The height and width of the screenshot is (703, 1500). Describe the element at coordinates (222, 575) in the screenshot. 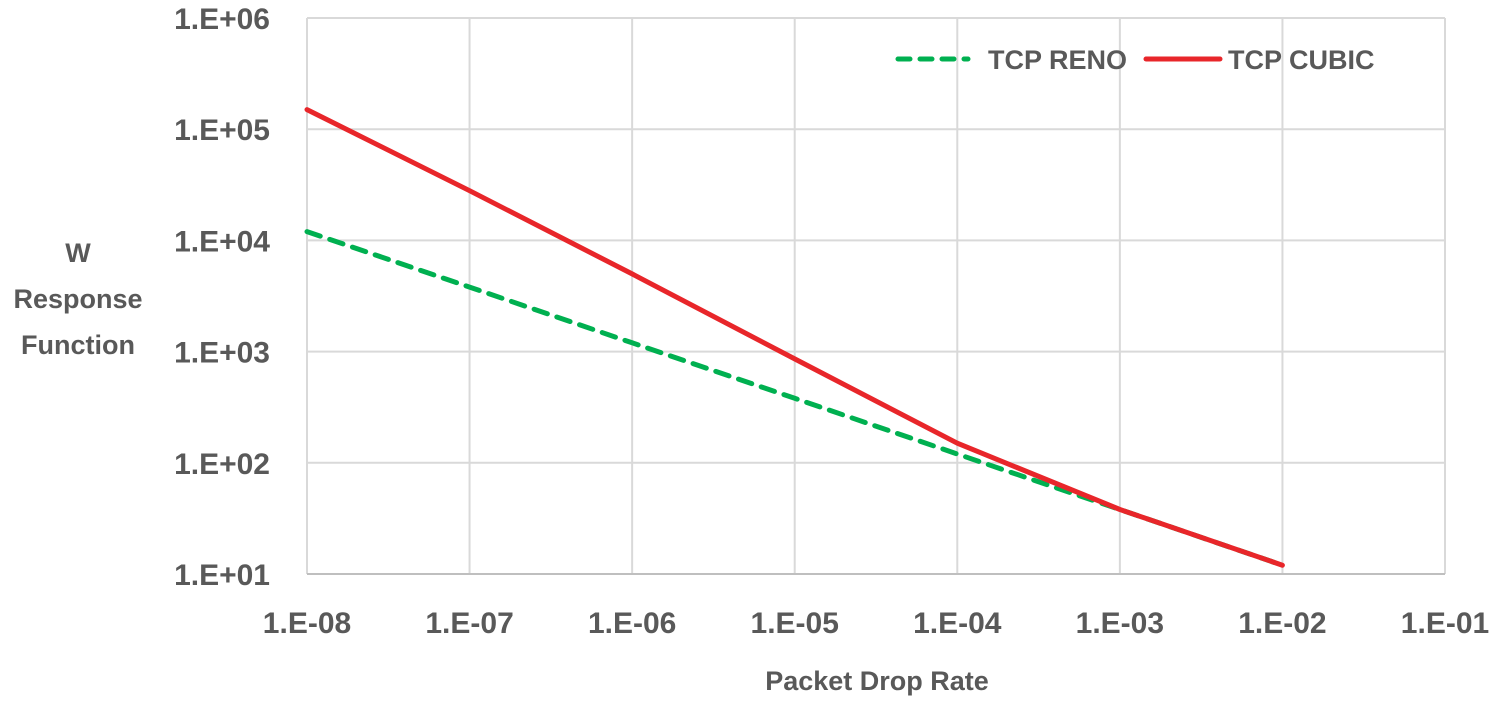

I see `y-tick-label: 1.E+01` at that location.